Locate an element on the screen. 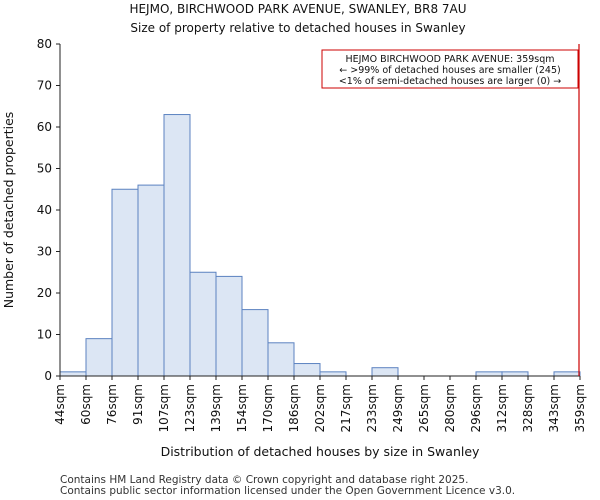 This screenshot has width=600, height=500. x-tick-label: 217sqm is located at coordinates (346, 408).